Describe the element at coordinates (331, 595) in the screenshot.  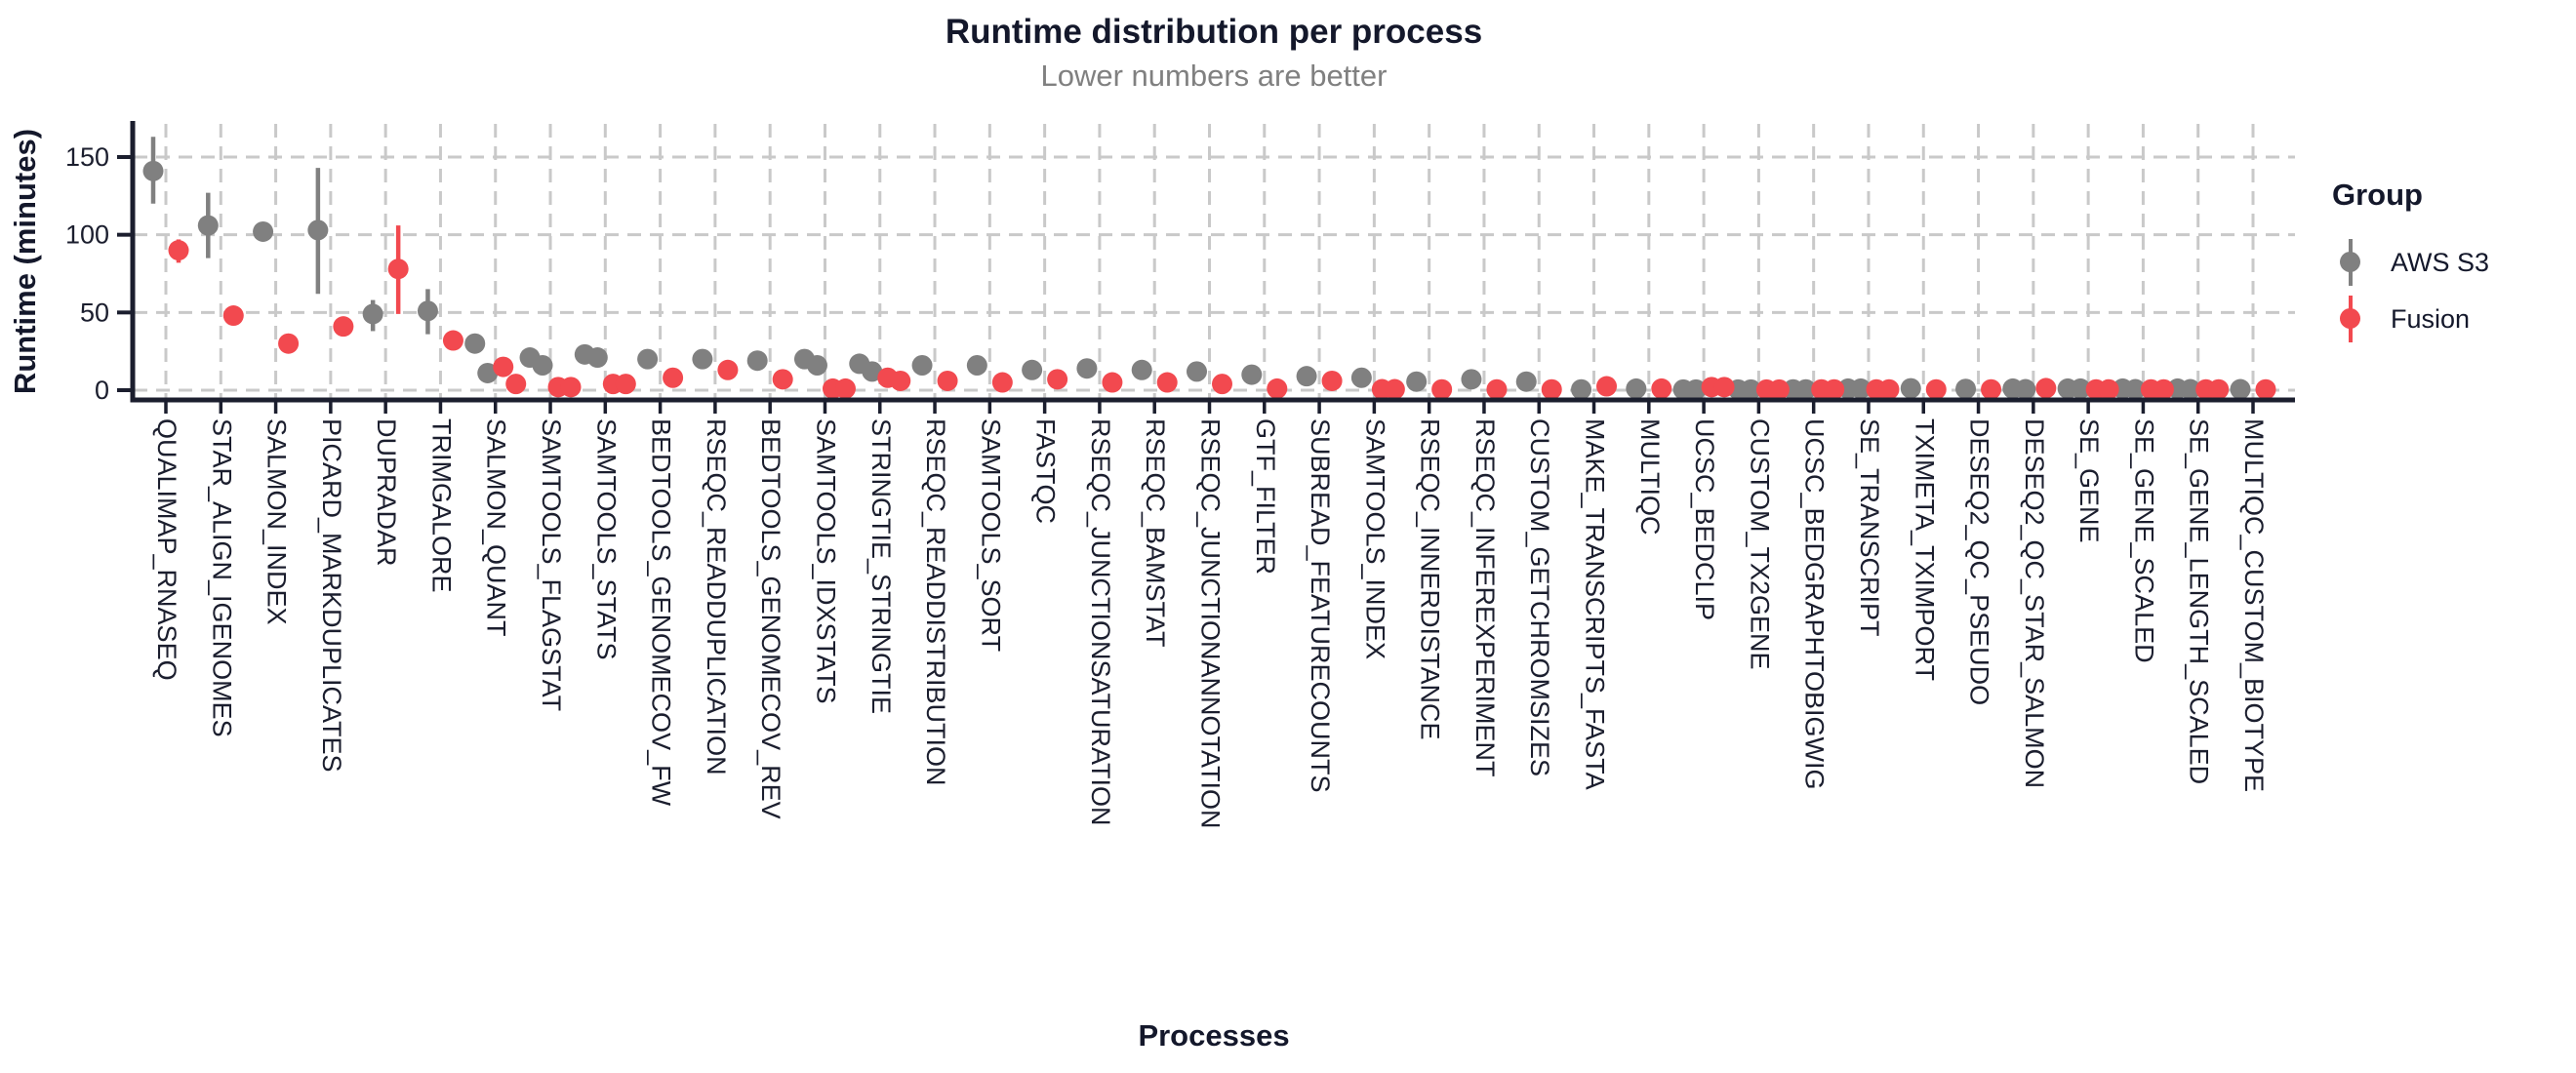
I see `x-category-label: PICARD_MARKDUPLICATES` at that location.